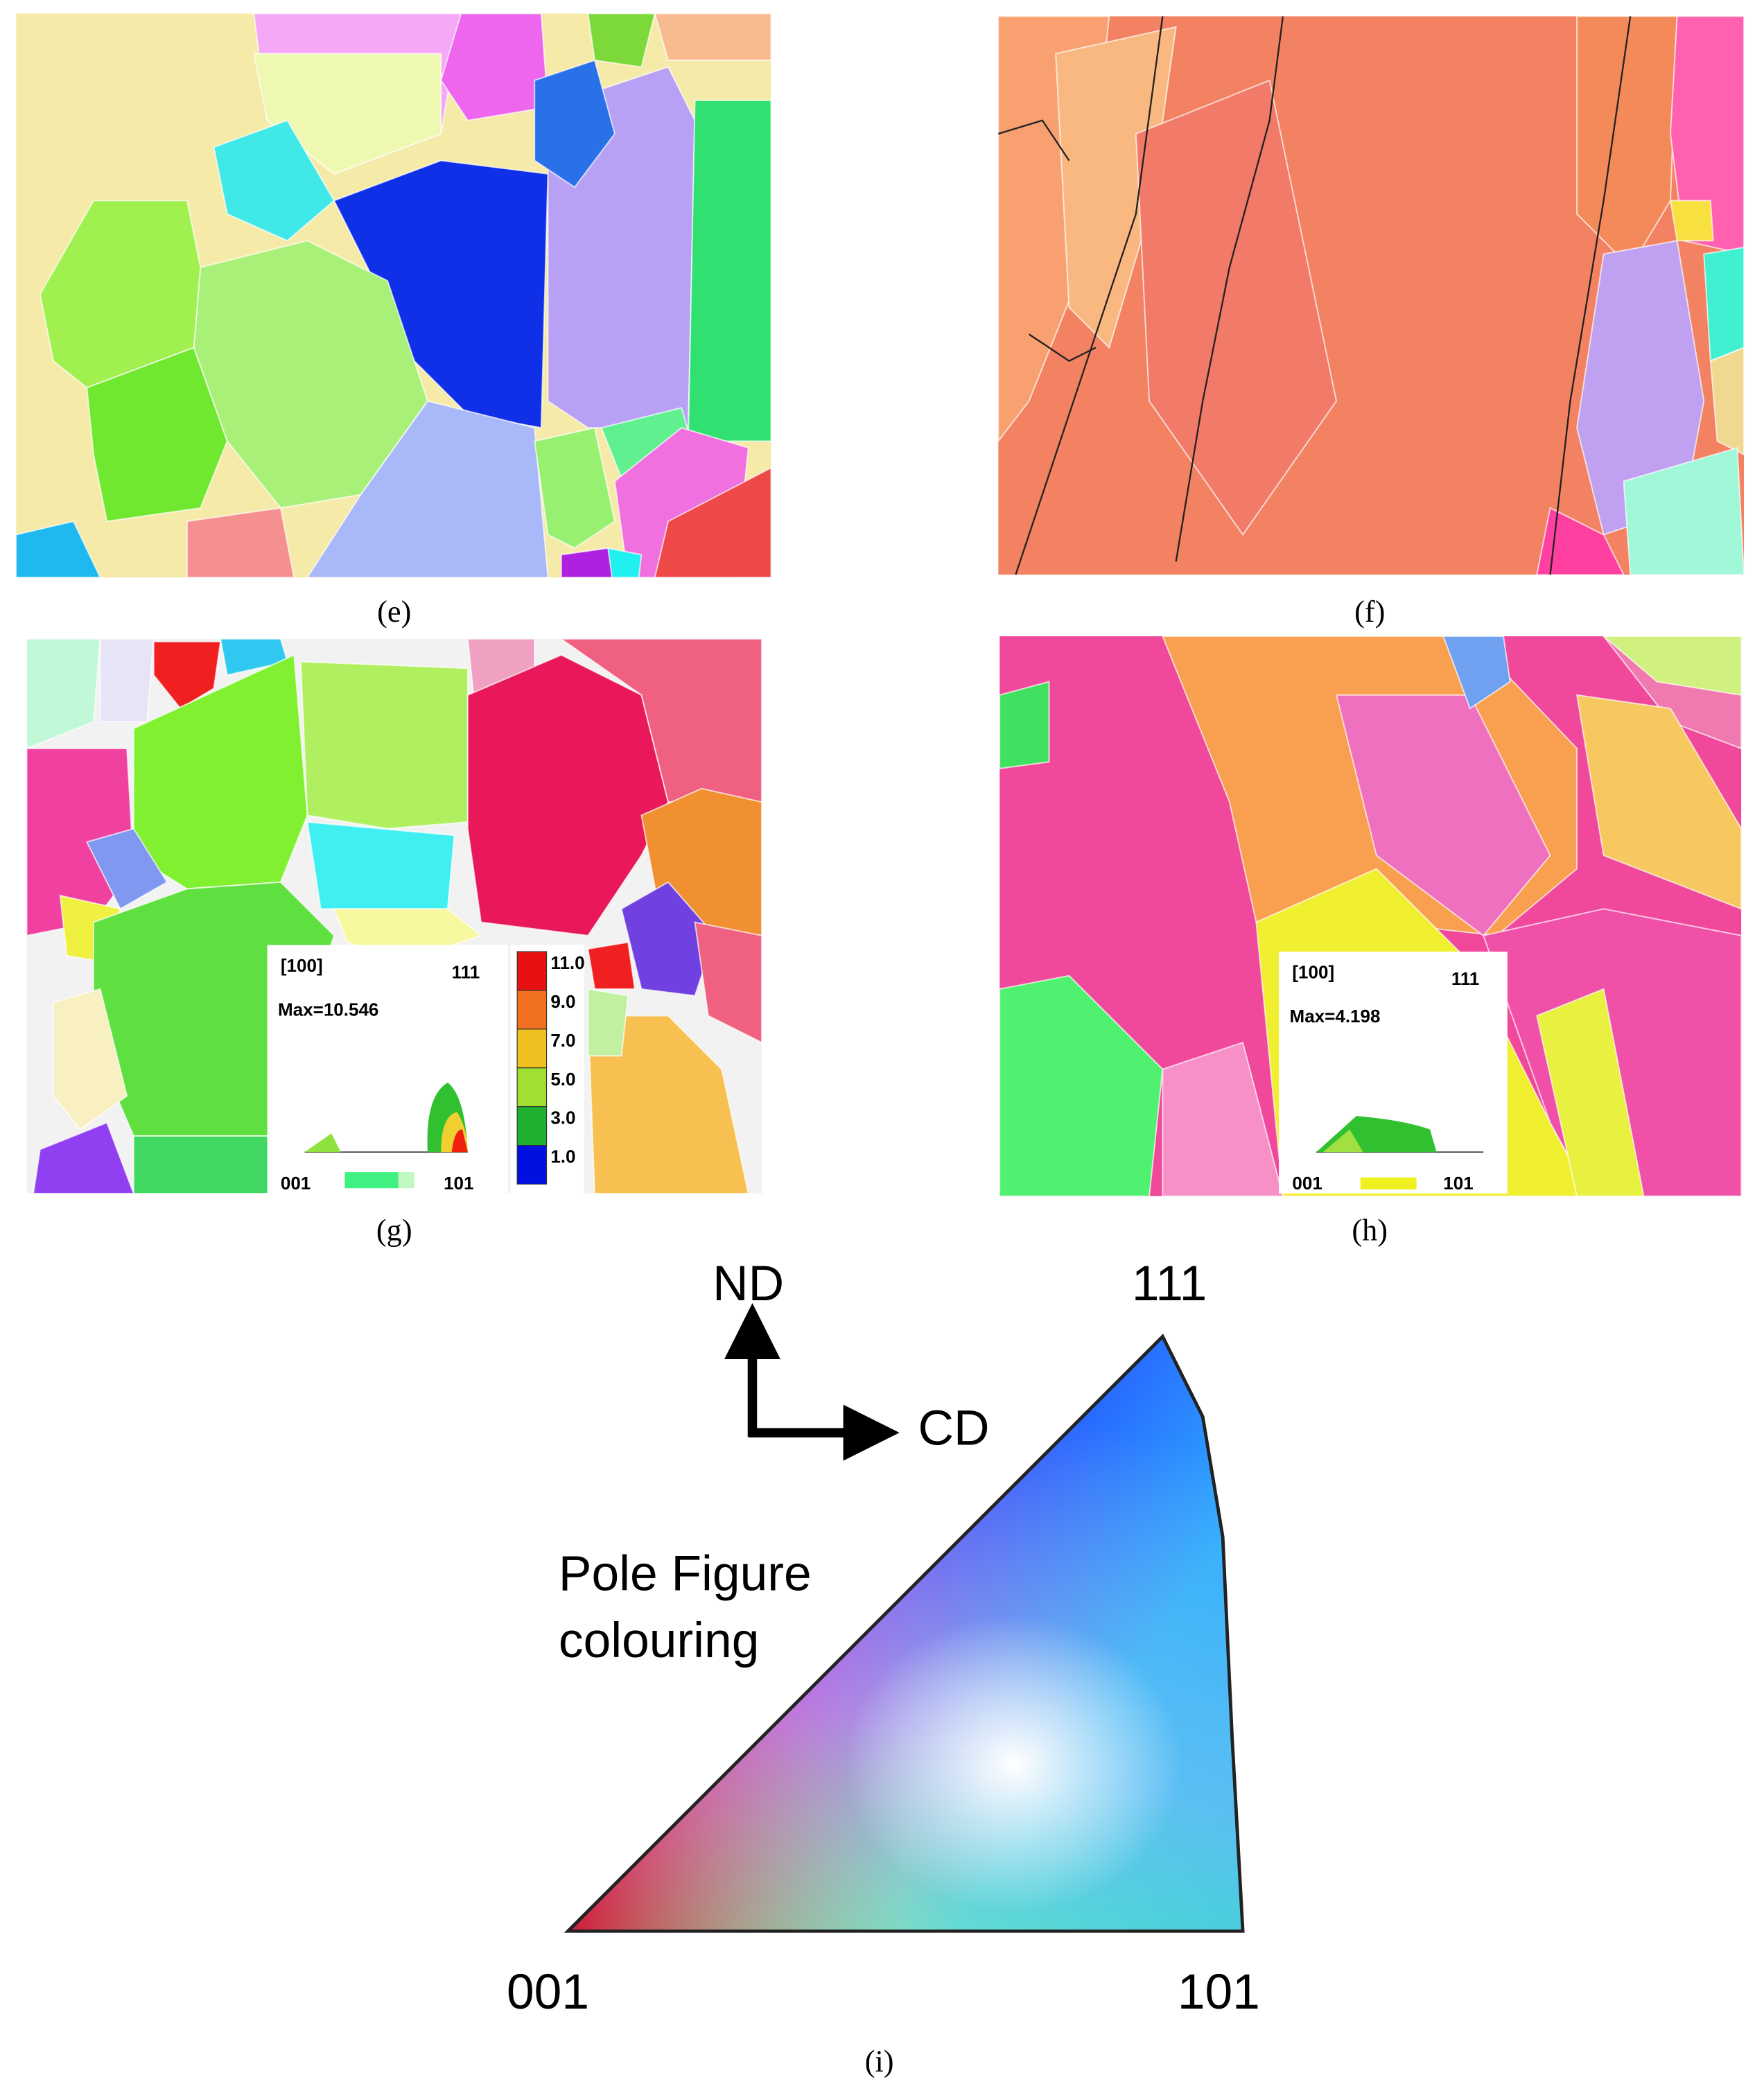  What do you see at coordinates (1335, 1016) in the screenshot?
I see `inset-max: Max=4.198` at bounding box center [1335, 1016].